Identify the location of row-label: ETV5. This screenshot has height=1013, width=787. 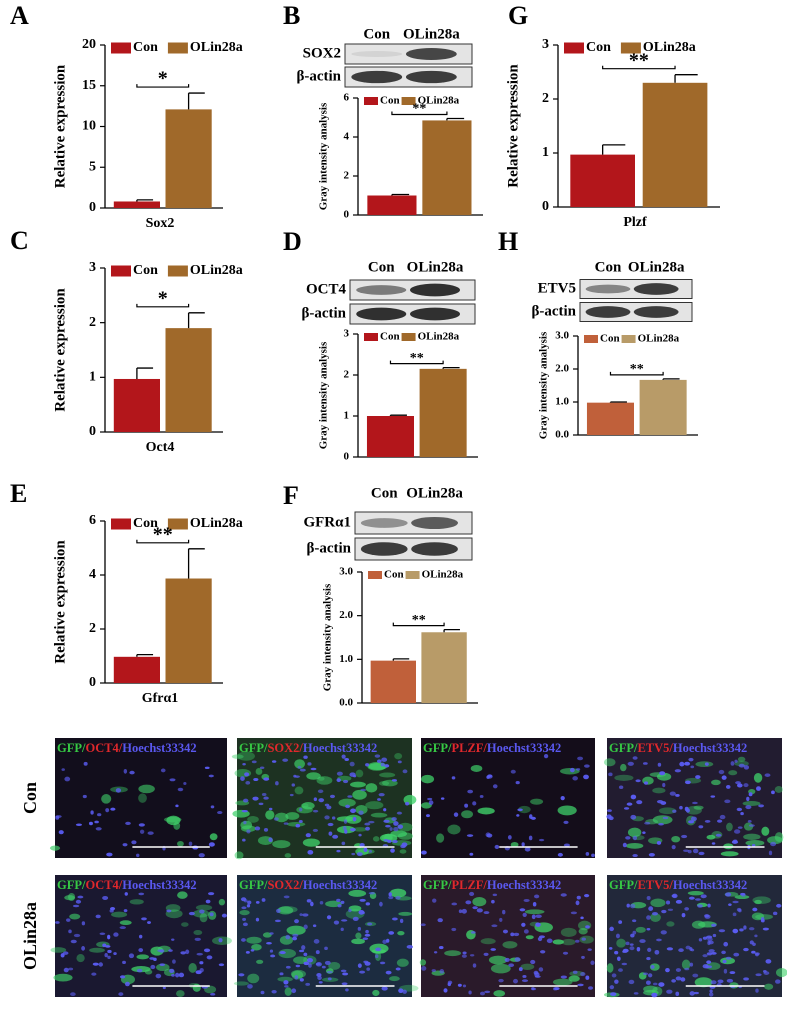
(557, 288).